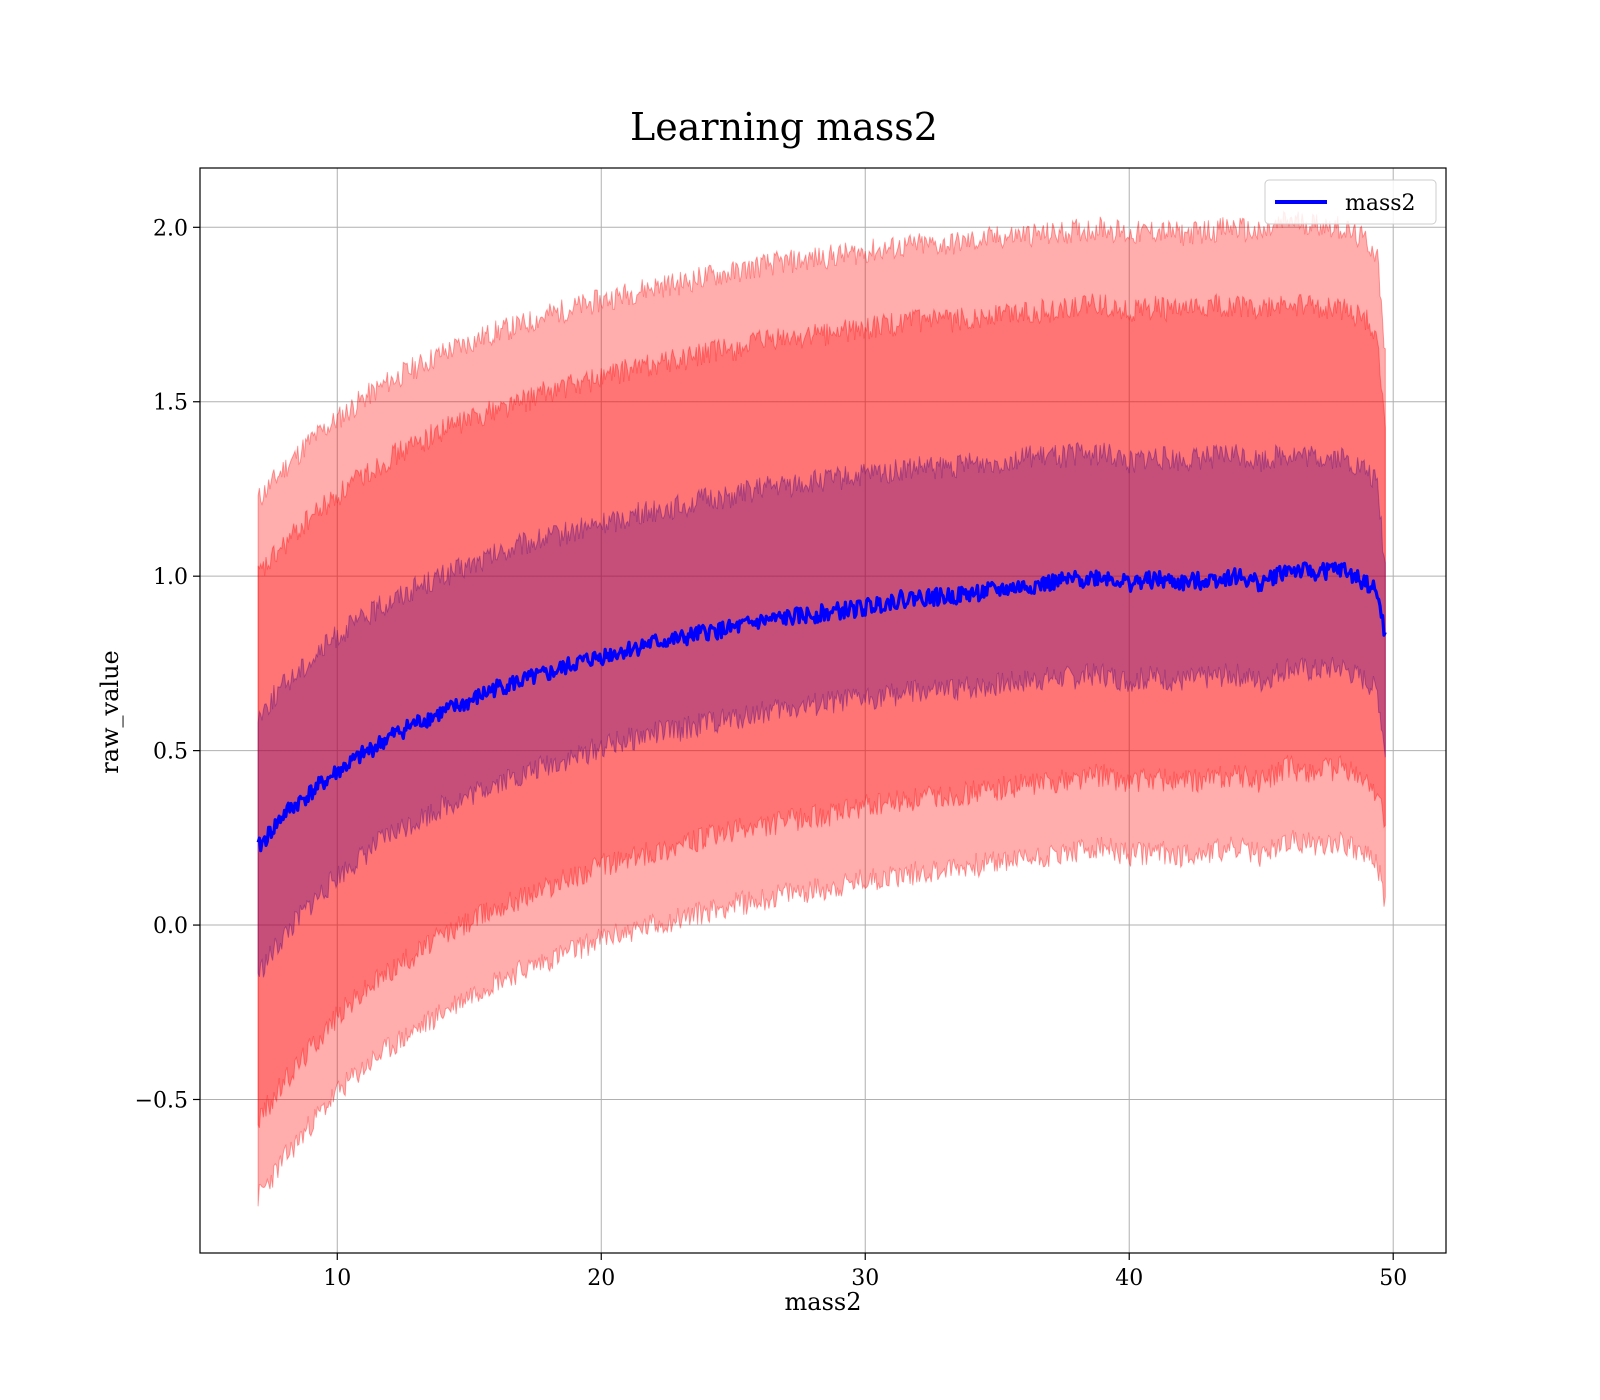 This screenshot has width=1600, height=1400. I want to click on y-tick-label: −0.5, so click(161, 1100).